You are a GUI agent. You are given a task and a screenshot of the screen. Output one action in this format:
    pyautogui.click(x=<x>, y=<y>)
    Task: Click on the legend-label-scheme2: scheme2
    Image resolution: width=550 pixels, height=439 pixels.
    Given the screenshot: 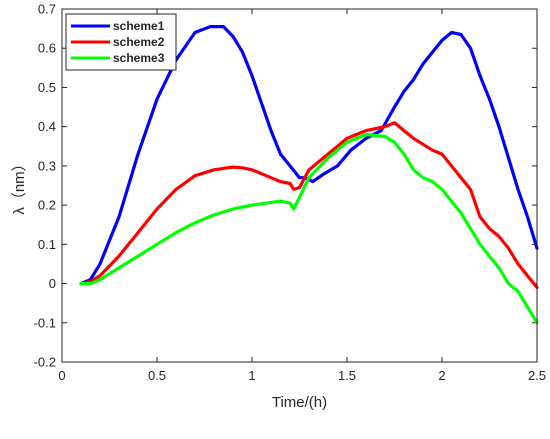 What is the action you would take?
    pyautogui.click(x=139, y=42)
    